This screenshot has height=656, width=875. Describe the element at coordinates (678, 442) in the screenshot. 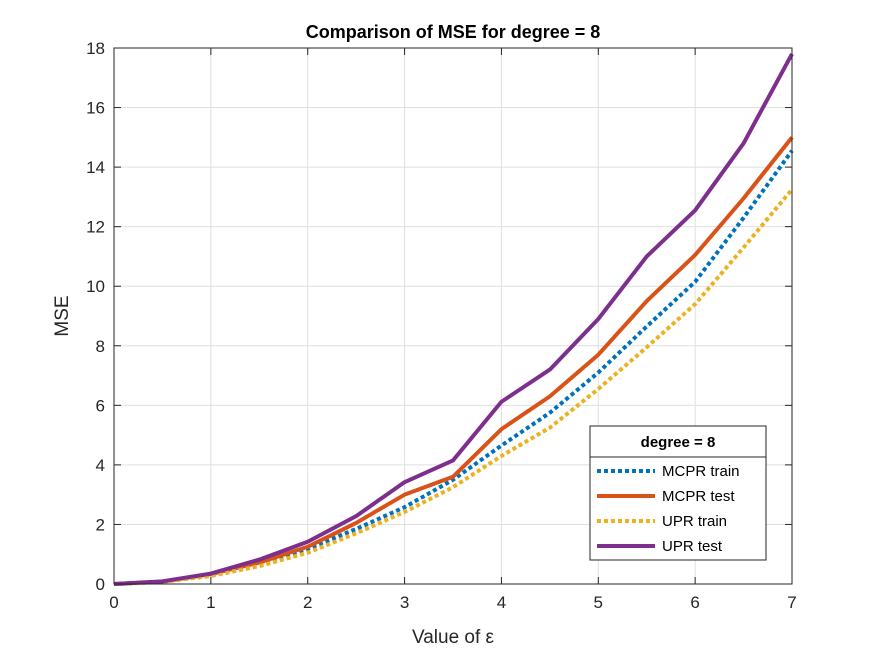

I see `legend-title: degree = 8` at that location.